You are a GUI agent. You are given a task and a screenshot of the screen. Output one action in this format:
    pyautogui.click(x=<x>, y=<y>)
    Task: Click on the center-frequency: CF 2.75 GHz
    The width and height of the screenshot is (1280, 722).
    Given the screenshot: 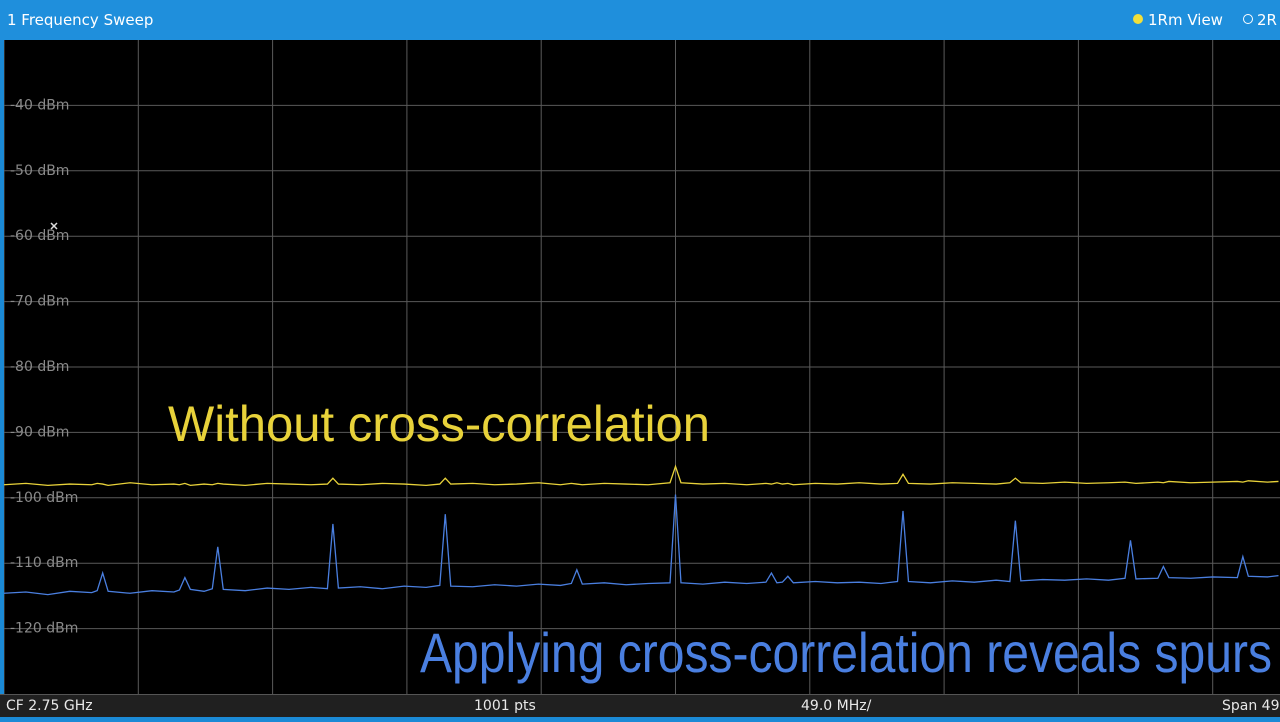 What is the action you would take?
    pyautogui.click(x=49, y=706)
    